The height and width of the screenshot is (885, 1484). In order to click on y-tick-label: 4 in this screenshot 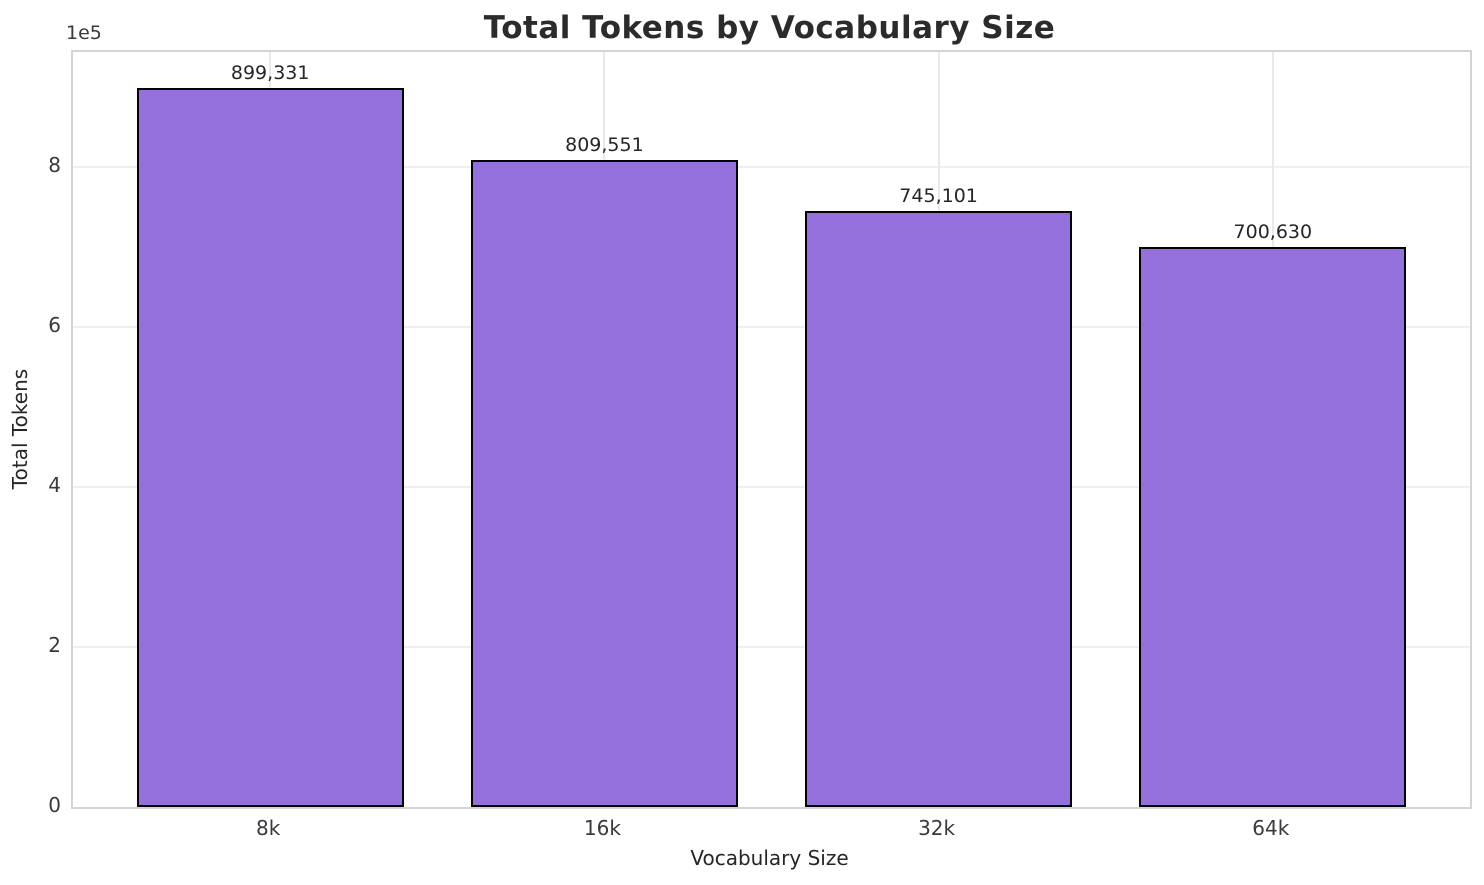, I will do `click(54, 485)`.